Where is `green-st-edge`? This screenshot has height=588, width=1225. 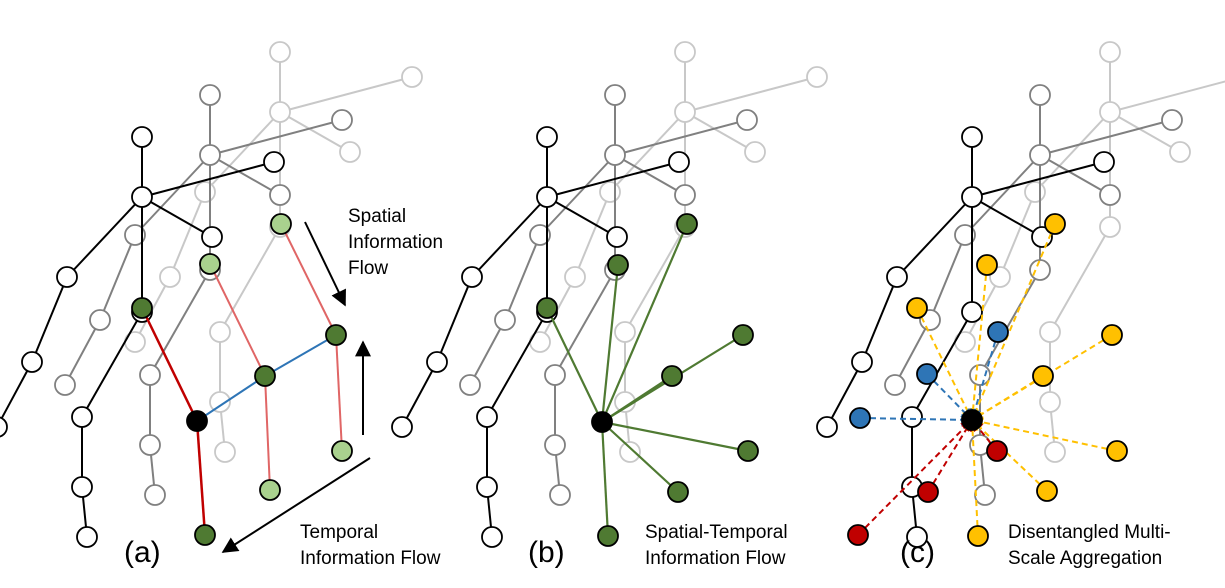
green-st-edge is located at coordinates (644, 323).